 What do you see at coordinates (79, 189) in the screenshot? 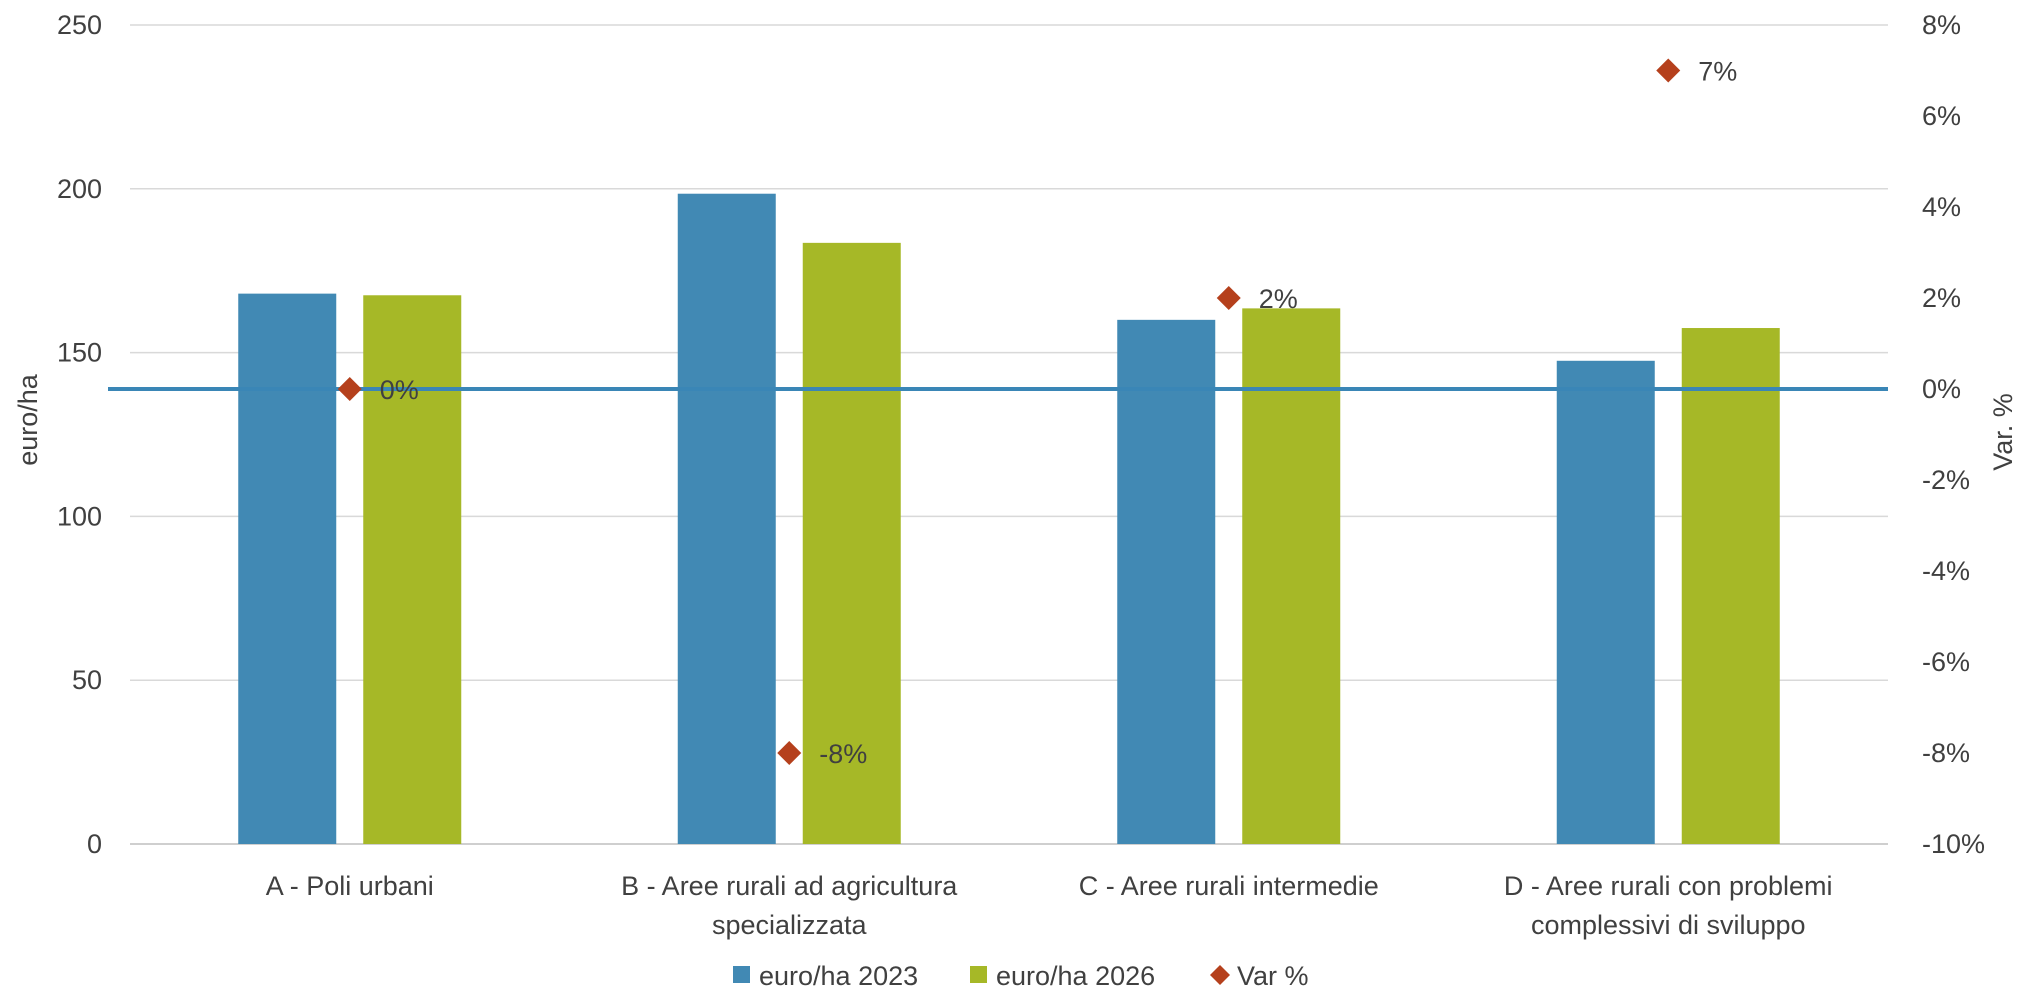
I see `y-tick-label: 200` at bounding box center [79, 189].